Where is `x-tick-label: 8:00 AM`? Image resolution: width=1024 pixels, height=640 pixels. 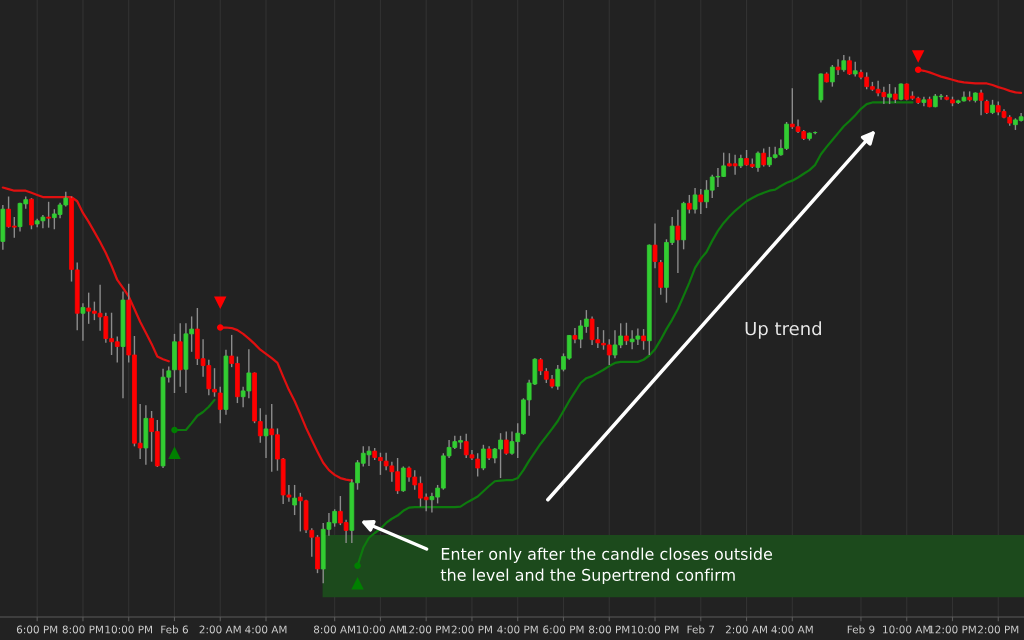 x-tick-label: 8:00 AM is located at coordinates (334, 629).